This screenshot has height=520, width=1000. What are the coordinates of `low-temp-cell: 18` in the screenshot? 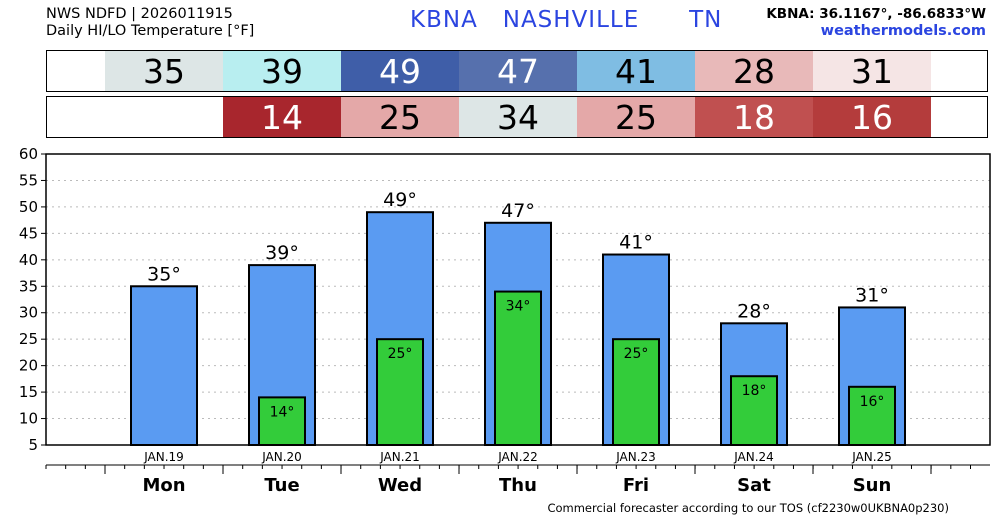 It's located at (754, 117).